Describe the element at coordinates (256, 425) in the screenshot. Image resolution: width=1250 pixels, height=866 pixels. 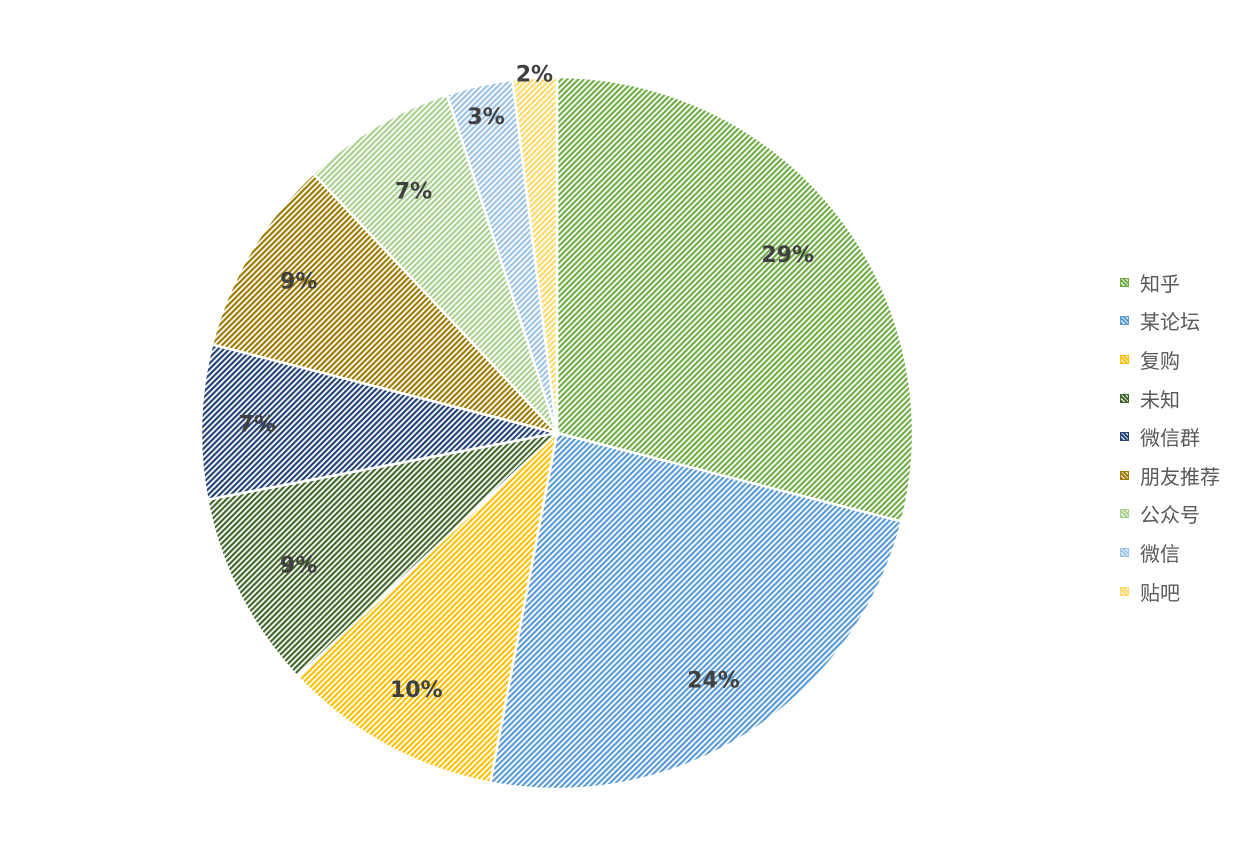
I see `slice-label-4: 7%` at that location.